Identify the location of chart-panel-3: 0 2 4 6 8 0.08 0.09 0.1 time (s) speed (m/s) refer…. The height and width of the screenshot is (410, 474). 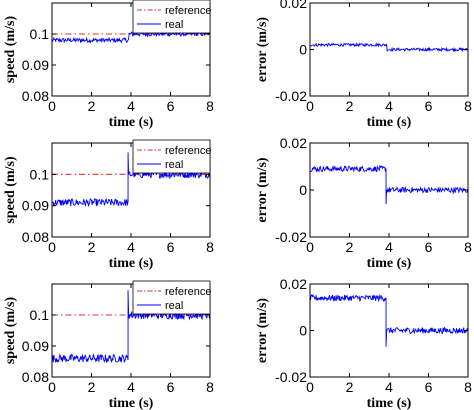
(108, 205).